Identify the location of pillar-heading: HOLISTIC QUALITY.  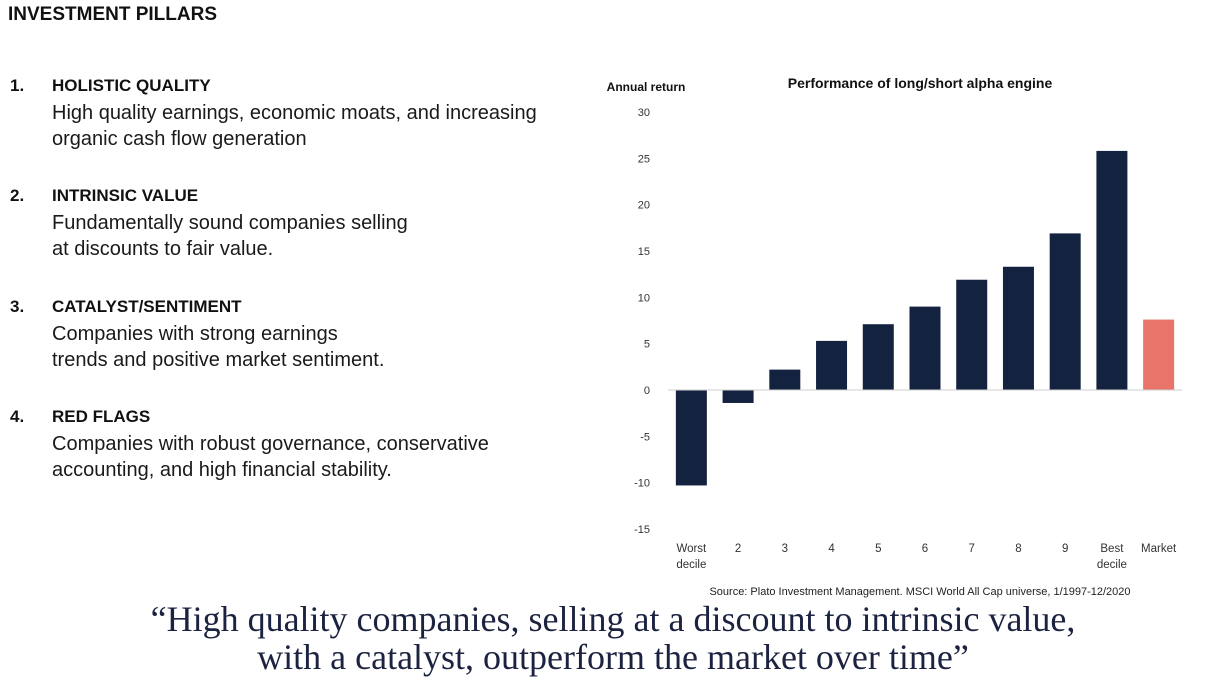
(131, 85).